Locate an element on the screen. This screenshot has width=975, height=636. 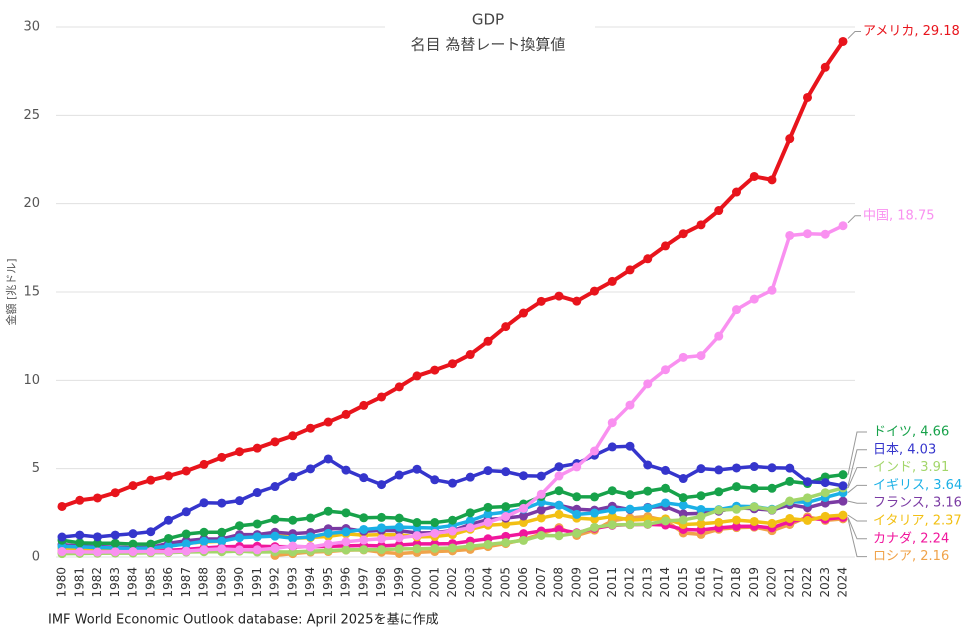
y-axis-title: 金額 [兆ドル] is located at coordinates (11, 291).